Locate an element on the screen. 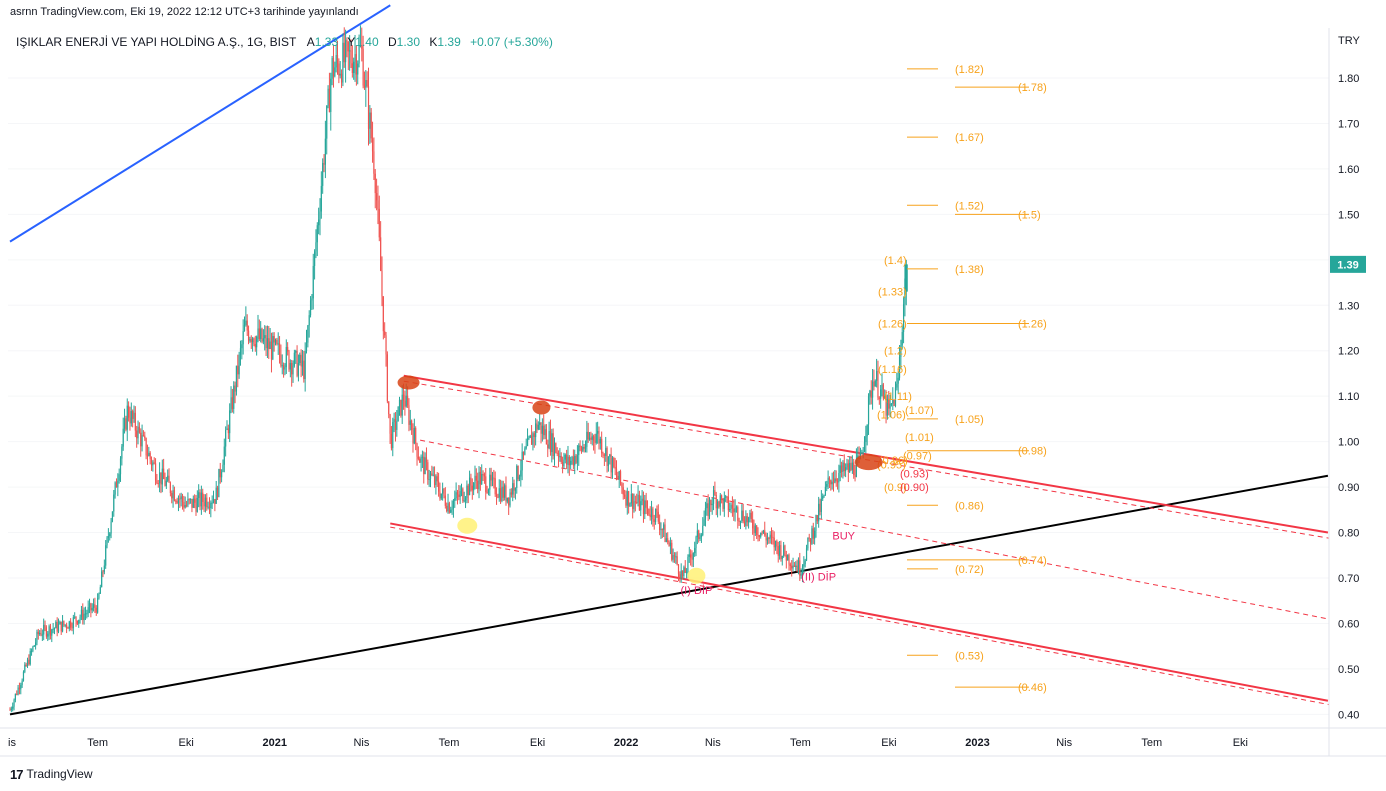 Image resolution: width=1386 pixels, height=791 pixels. trendline-channel-upper is located at coordinates (866, 454).